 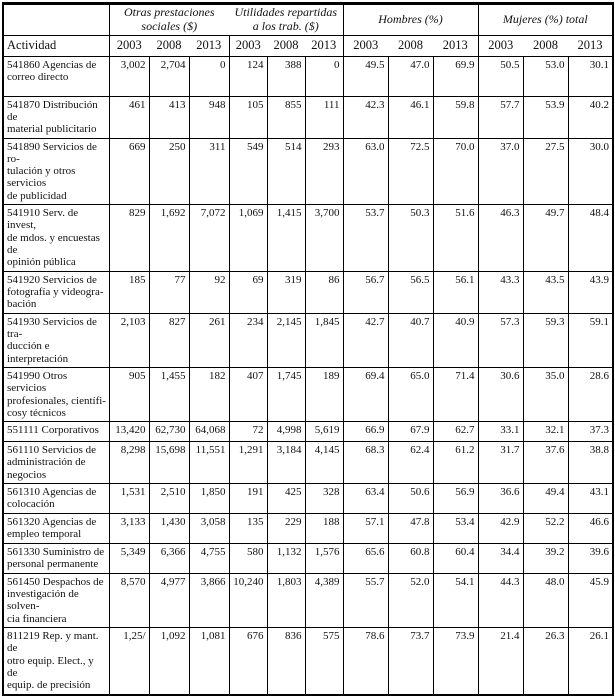 I want to click on corner-cell, so click(x=56, y=19).